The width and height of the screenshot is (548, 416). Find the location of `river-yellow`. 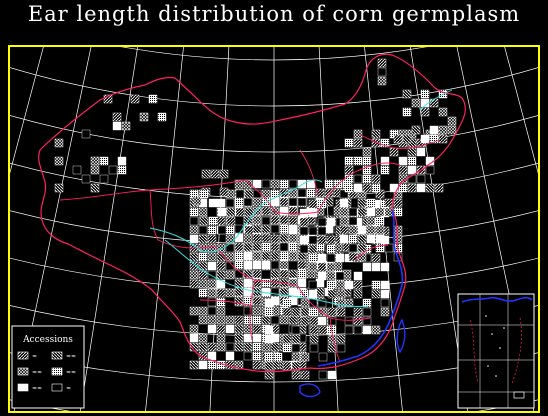

river-yellow is located at coordinates (236, 216).